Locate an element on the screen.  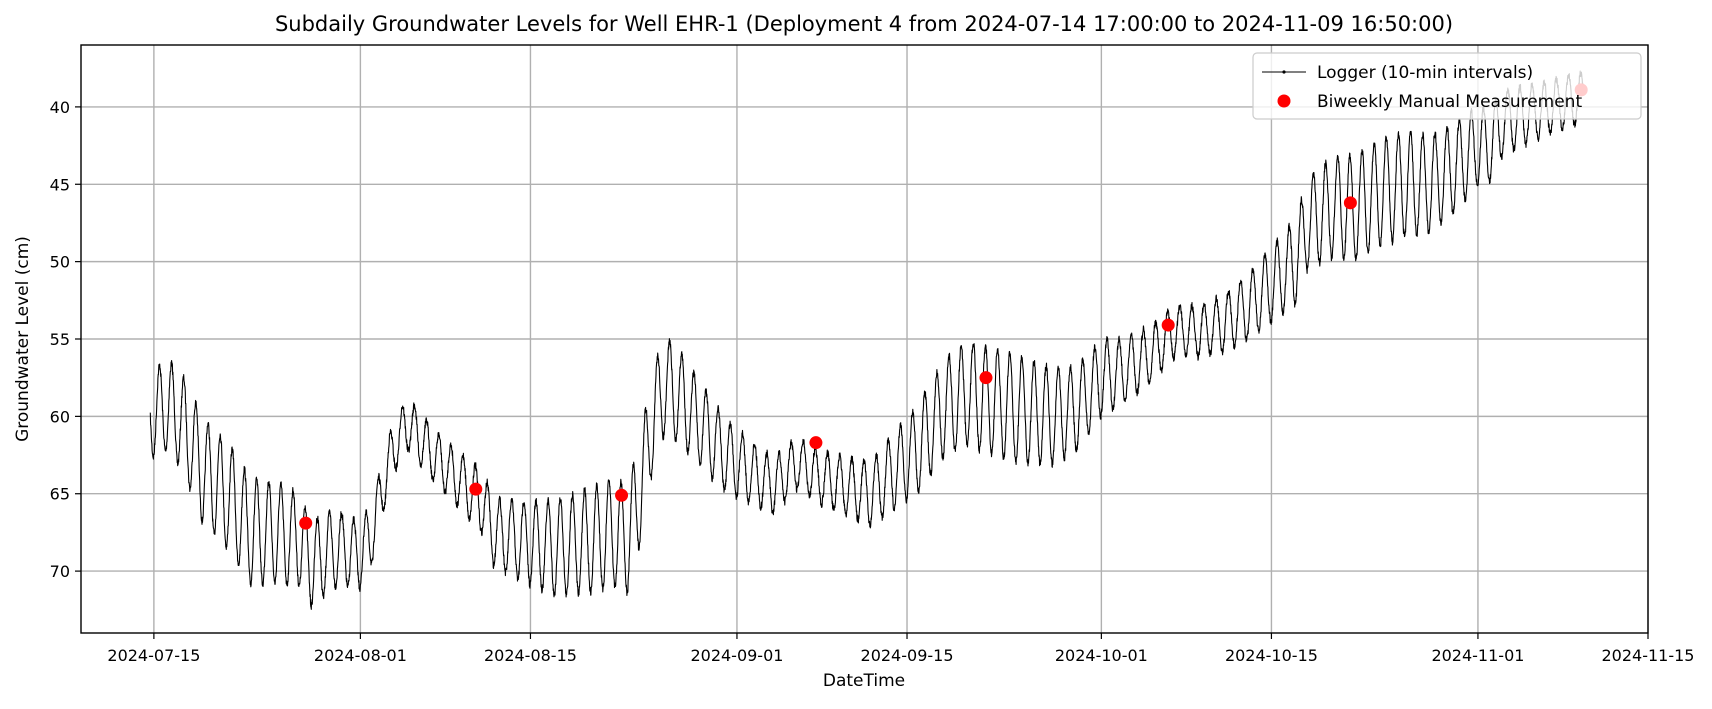
y-tick-label: 45 is located at coordinates (60, 184).